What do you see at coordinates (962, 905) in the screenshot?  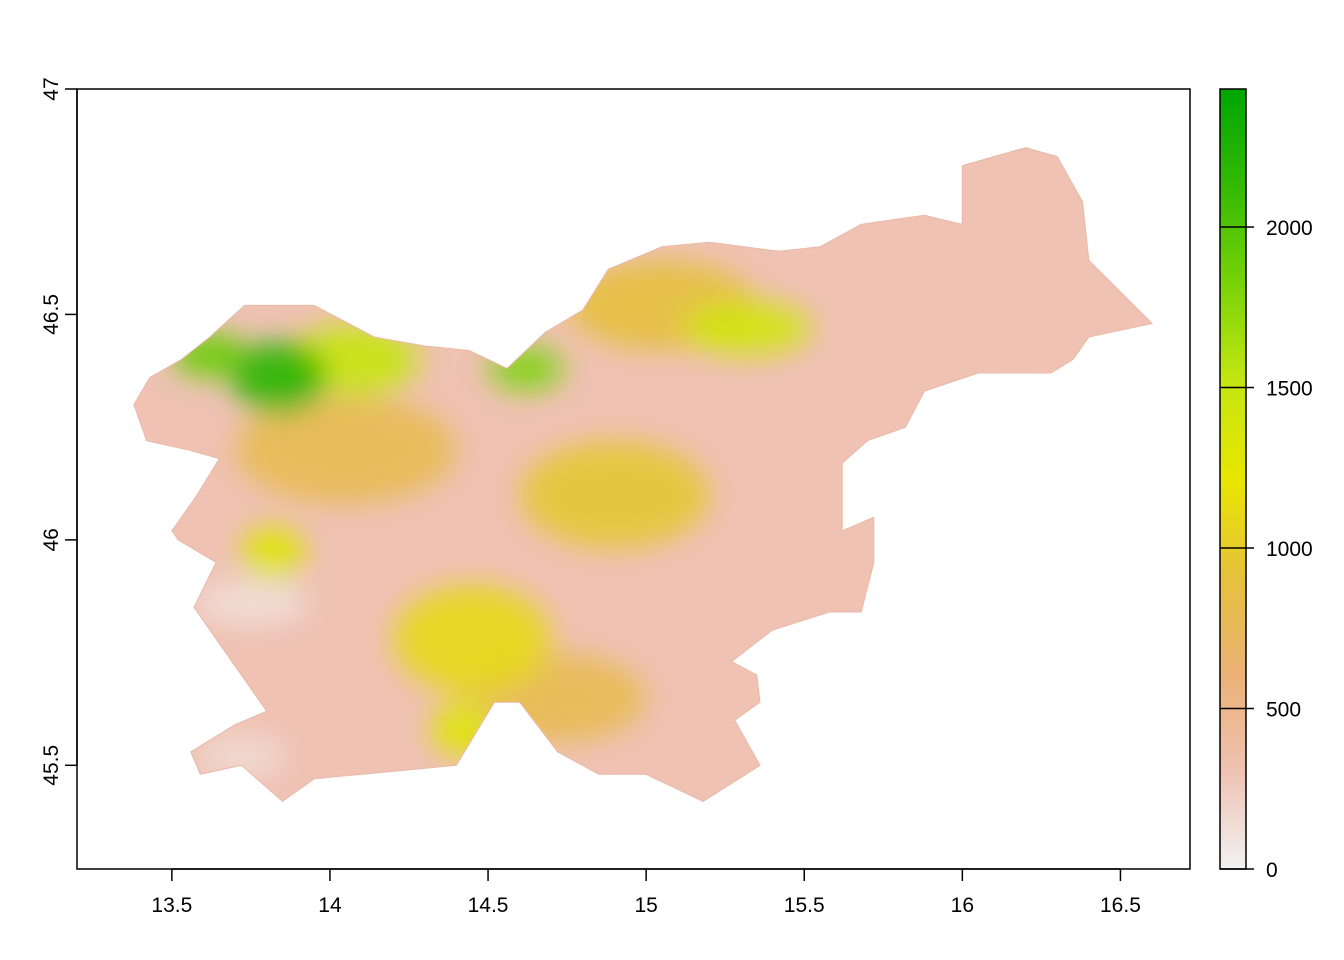 I see `x-tick-label: 16` at bounding box center [962, 905].